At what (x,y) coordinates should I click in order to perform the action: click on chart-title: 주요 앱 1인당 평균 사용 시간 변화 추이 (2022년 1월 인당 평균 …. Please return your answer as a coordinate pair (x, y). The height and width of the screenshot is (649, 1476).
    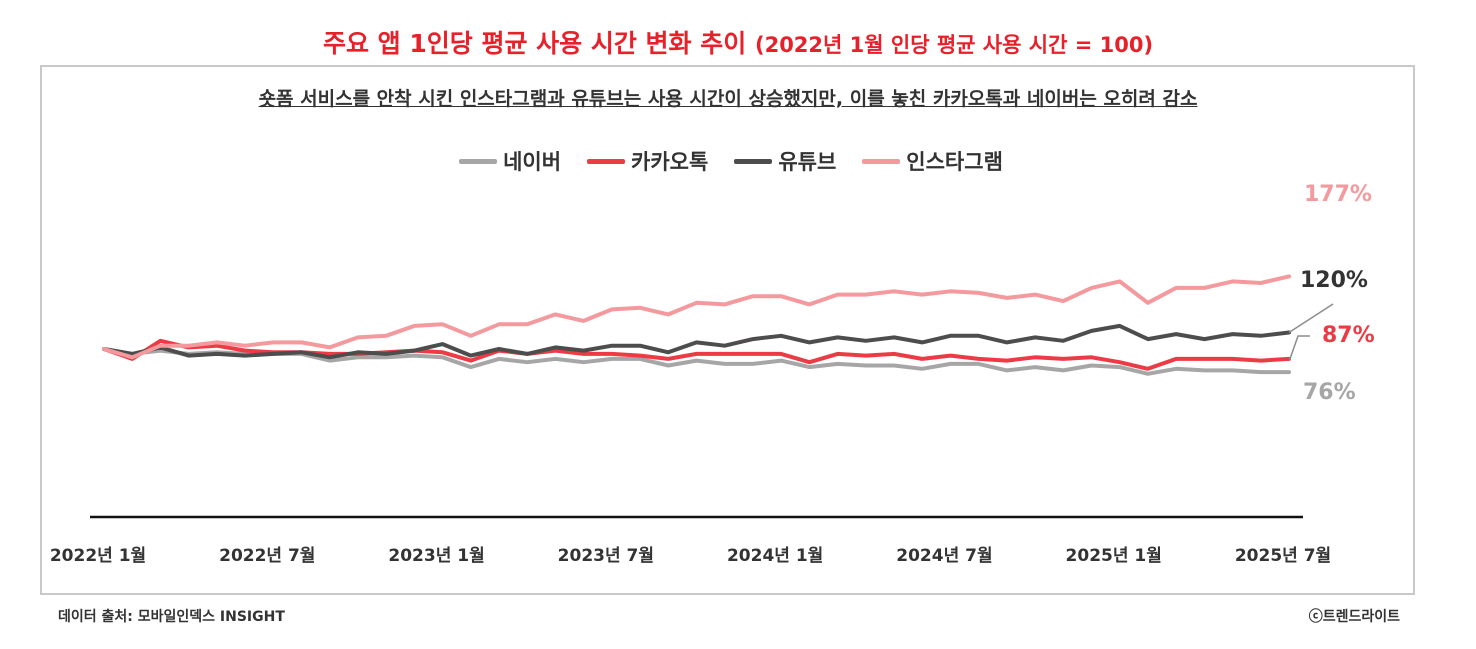
    Looking at the image, I should click on (738, 42).